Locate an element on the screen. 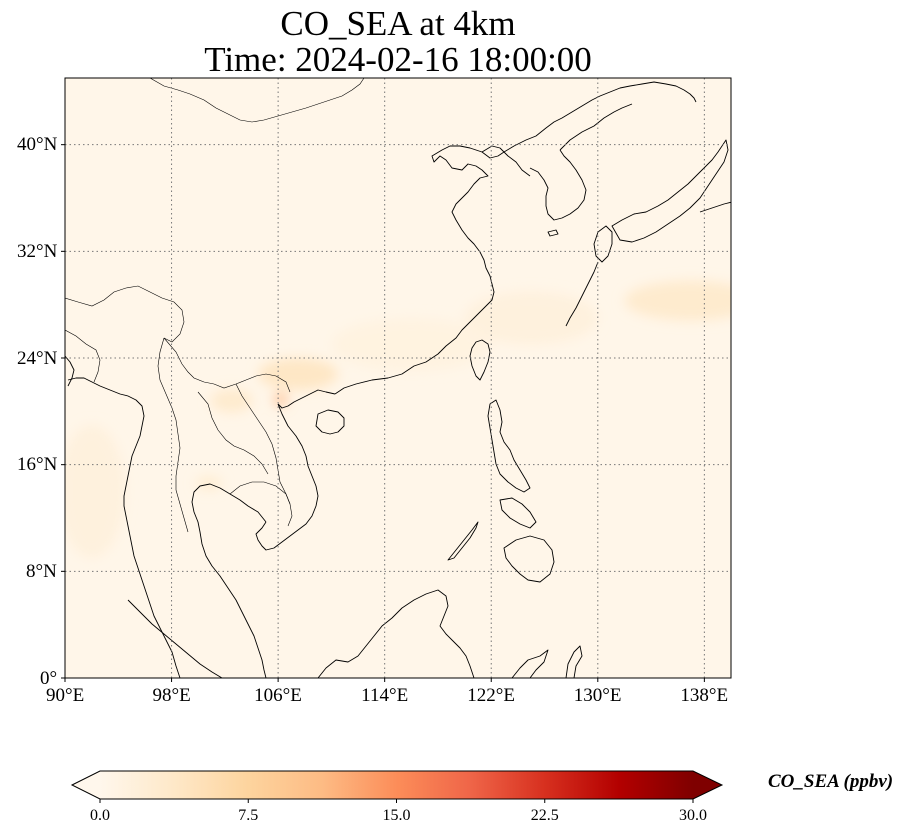  border-india-myanmar is located at coordinates (125, 314).